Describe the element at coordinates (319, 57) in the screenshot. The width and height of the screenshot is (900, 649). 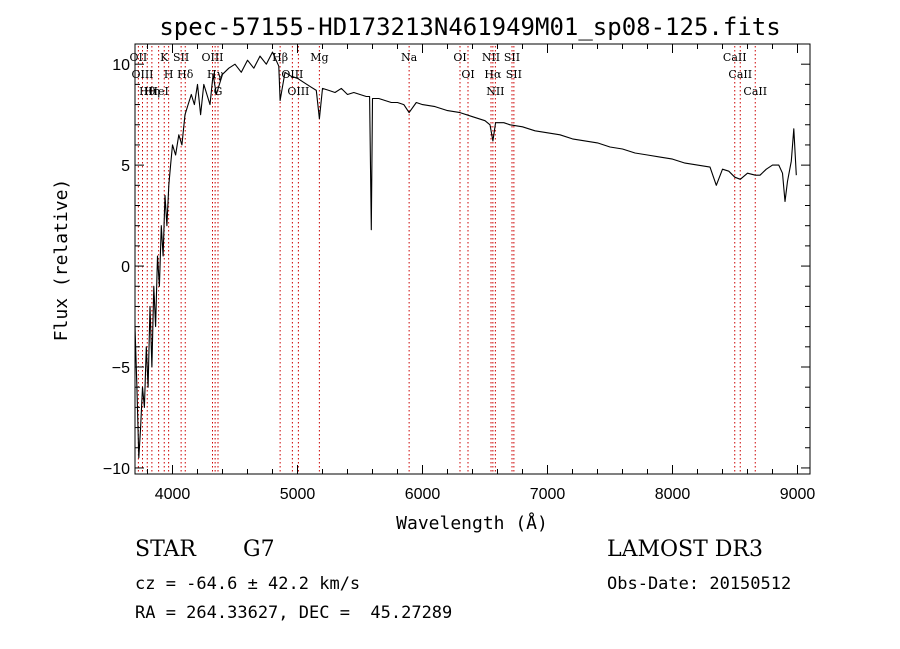
I see `spectral-line-label: Mg` at that location.